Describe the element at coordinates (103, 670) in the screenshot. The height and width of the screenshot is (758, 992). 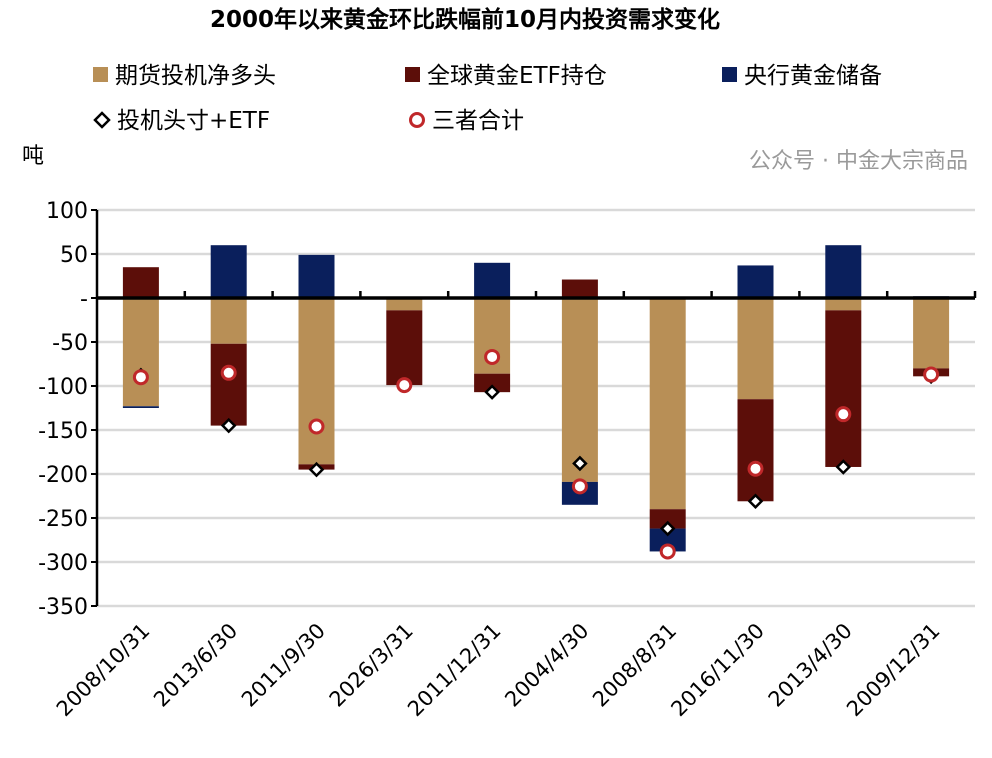
I see `x-tick-label: 2008/10/31` at that location.